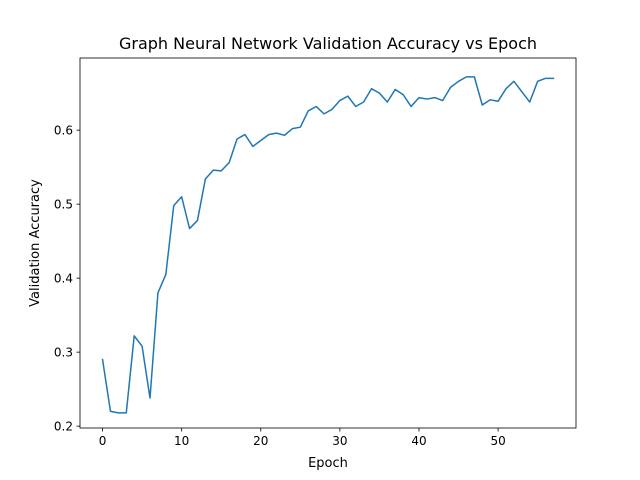  I want to click on x-tick-label: 30, so click(339, 441).